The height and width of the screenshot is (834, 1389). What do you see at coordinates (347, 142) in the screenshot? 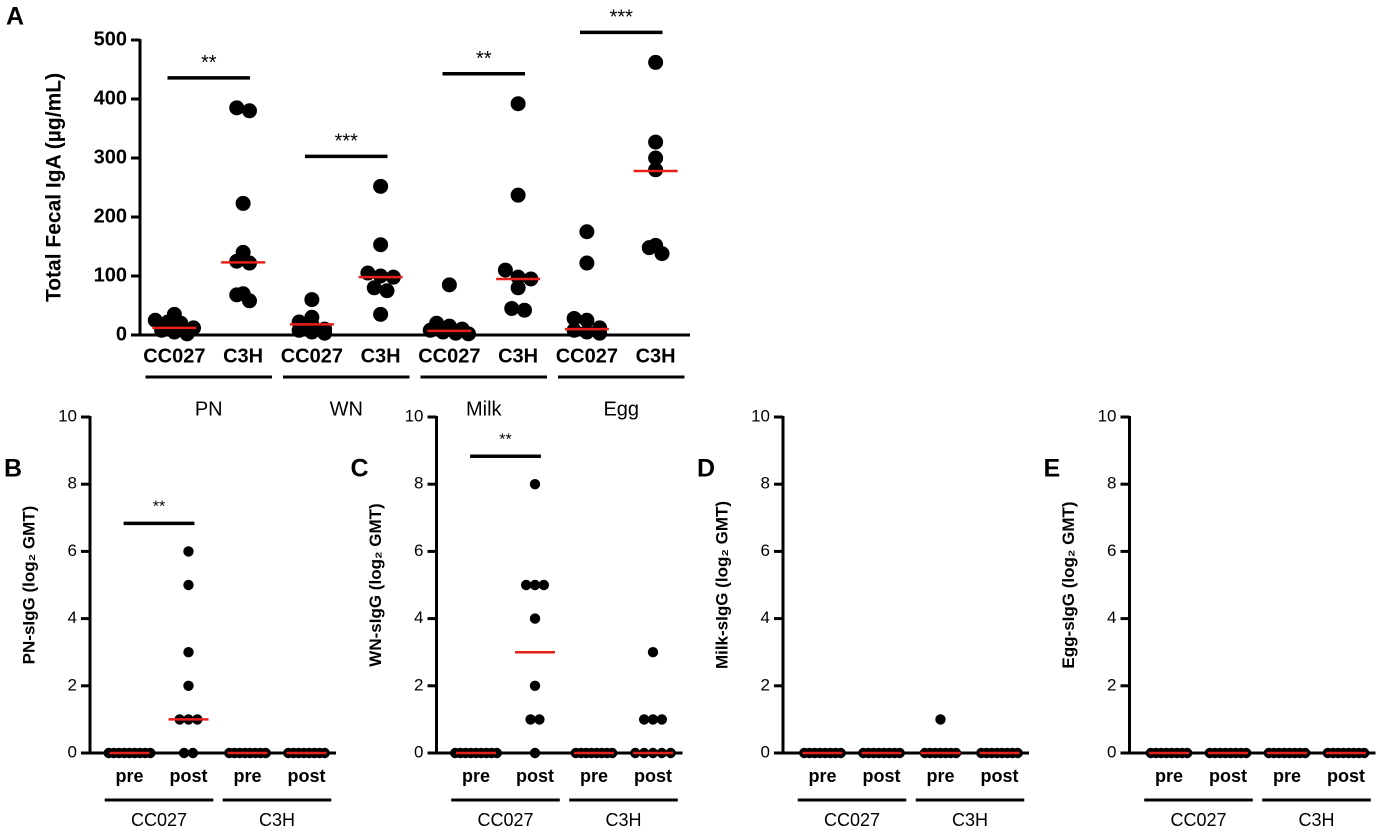
I see `significance-label: ***` at bounding box center [347, 142].